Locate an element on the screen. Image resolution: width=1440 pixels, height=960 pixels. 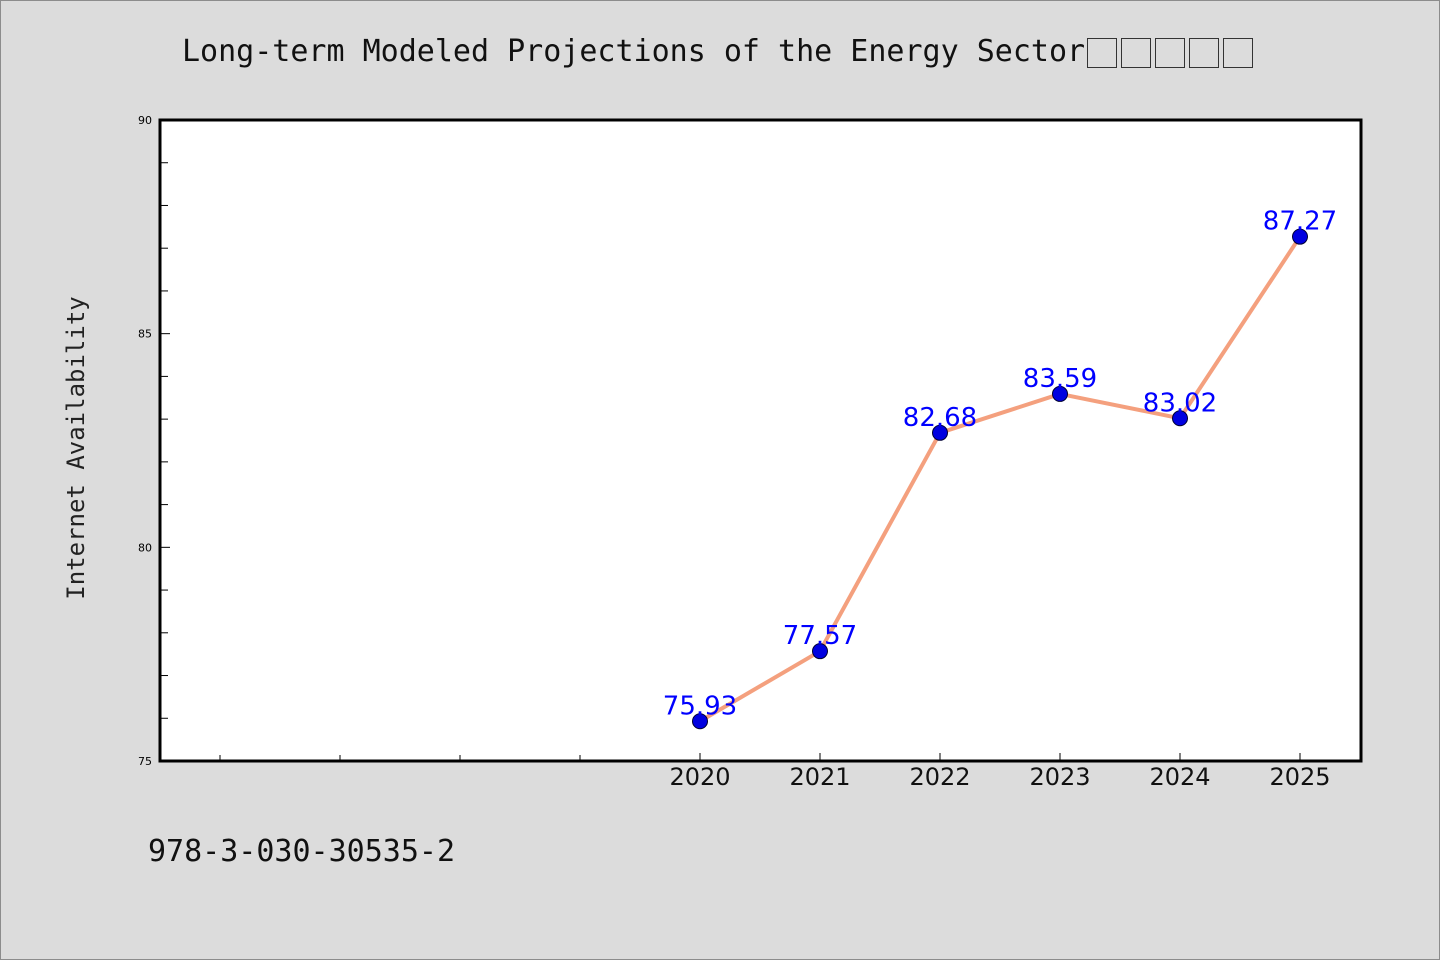
y-tick-label: 75 is located at coordinates (145, 761).